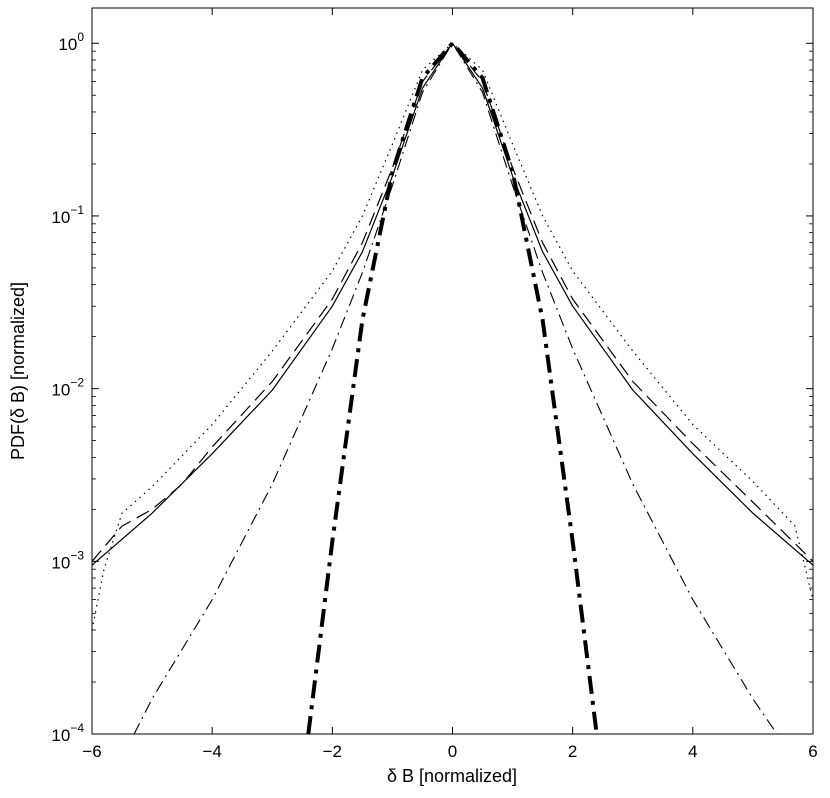 The height and width of the screenshot is (798, 830). I want to click on x-tick-label: −2, so click(332, 751).